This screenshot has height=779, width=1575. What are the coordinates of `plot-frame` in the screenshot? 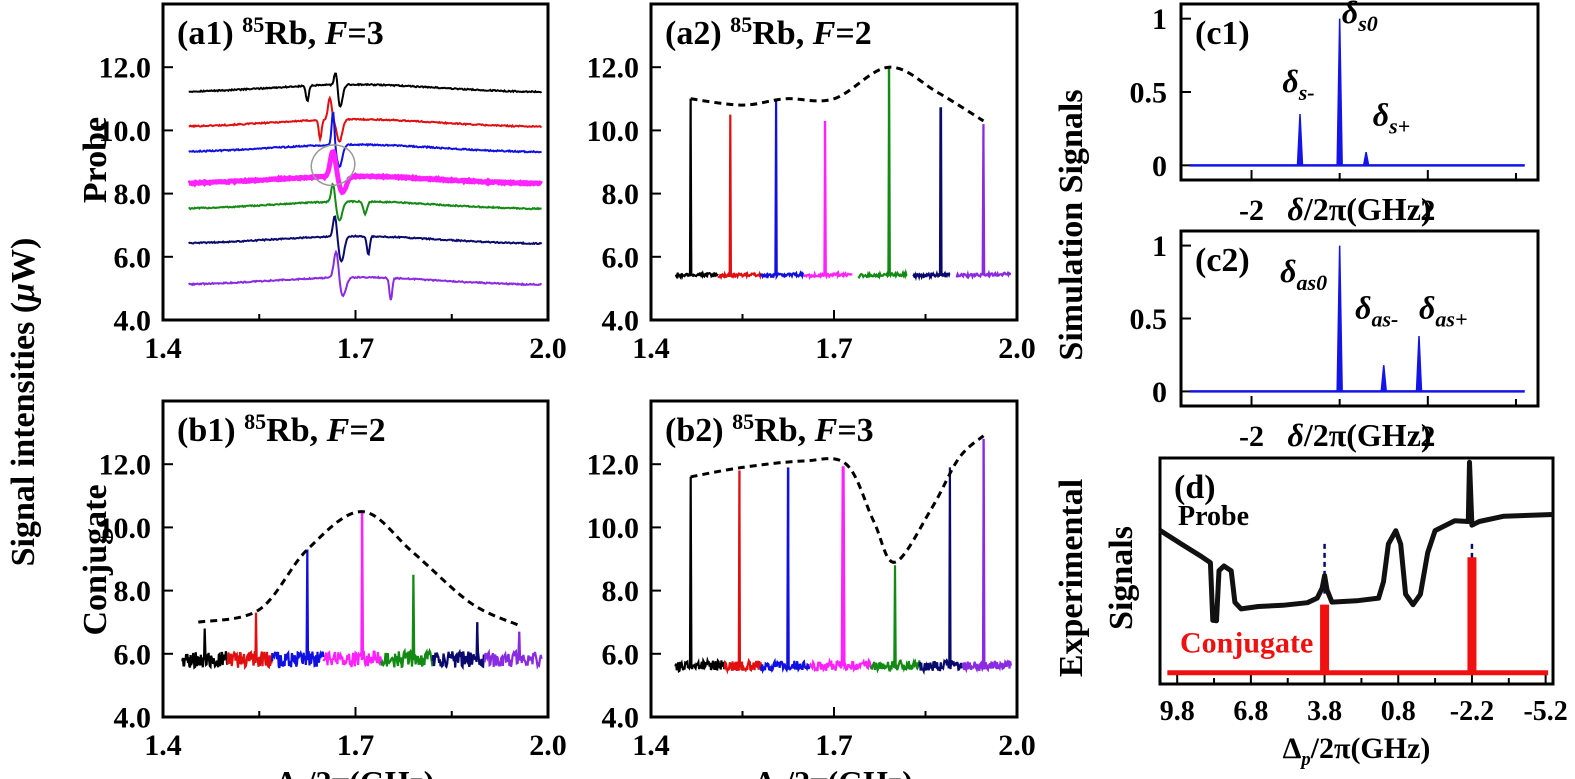 It's located at (1356, 571).